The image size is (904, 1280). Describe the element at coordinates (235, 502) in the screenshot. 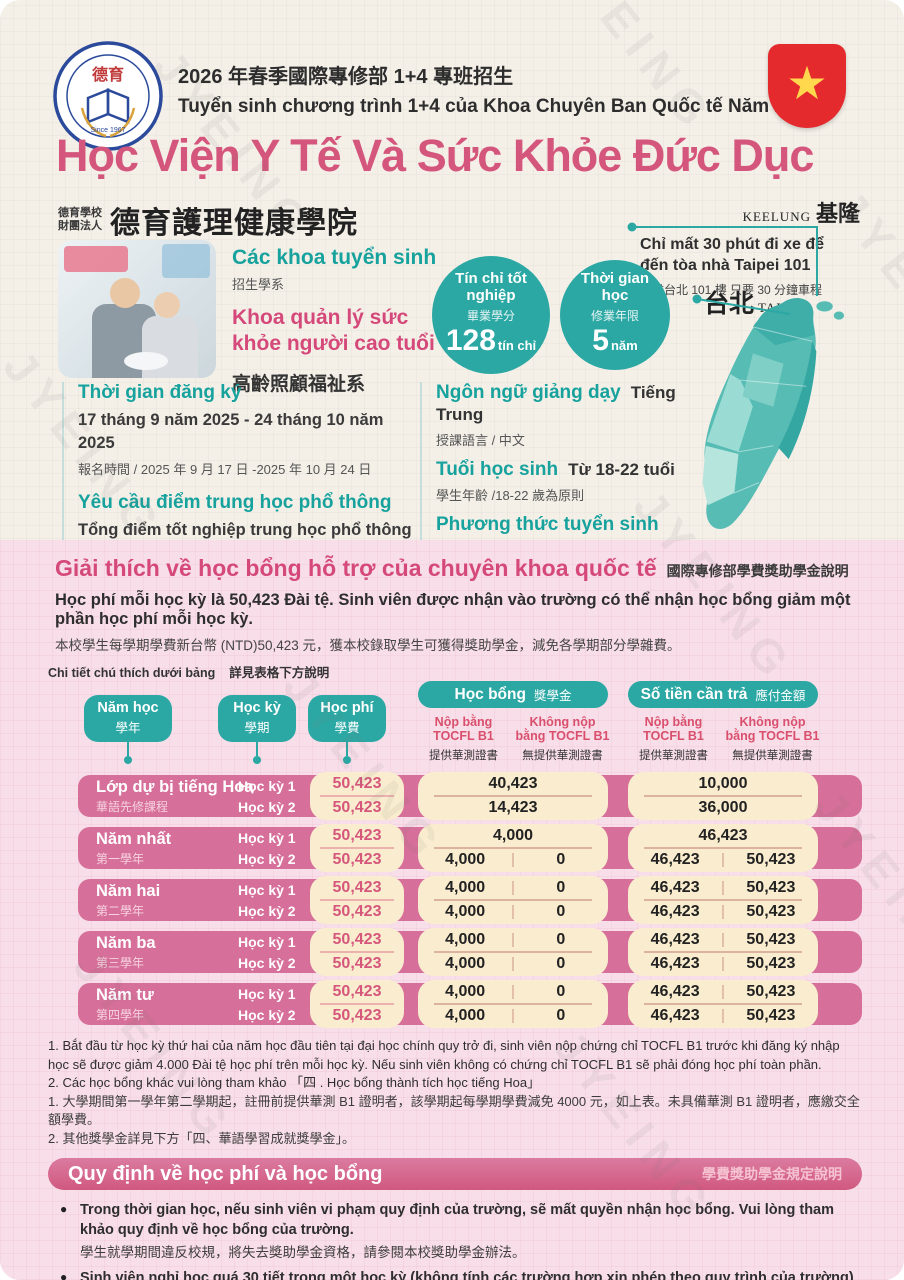

I see `score-requirement-heading: Yêu cầu điểm trung học phổ thông` at that location.